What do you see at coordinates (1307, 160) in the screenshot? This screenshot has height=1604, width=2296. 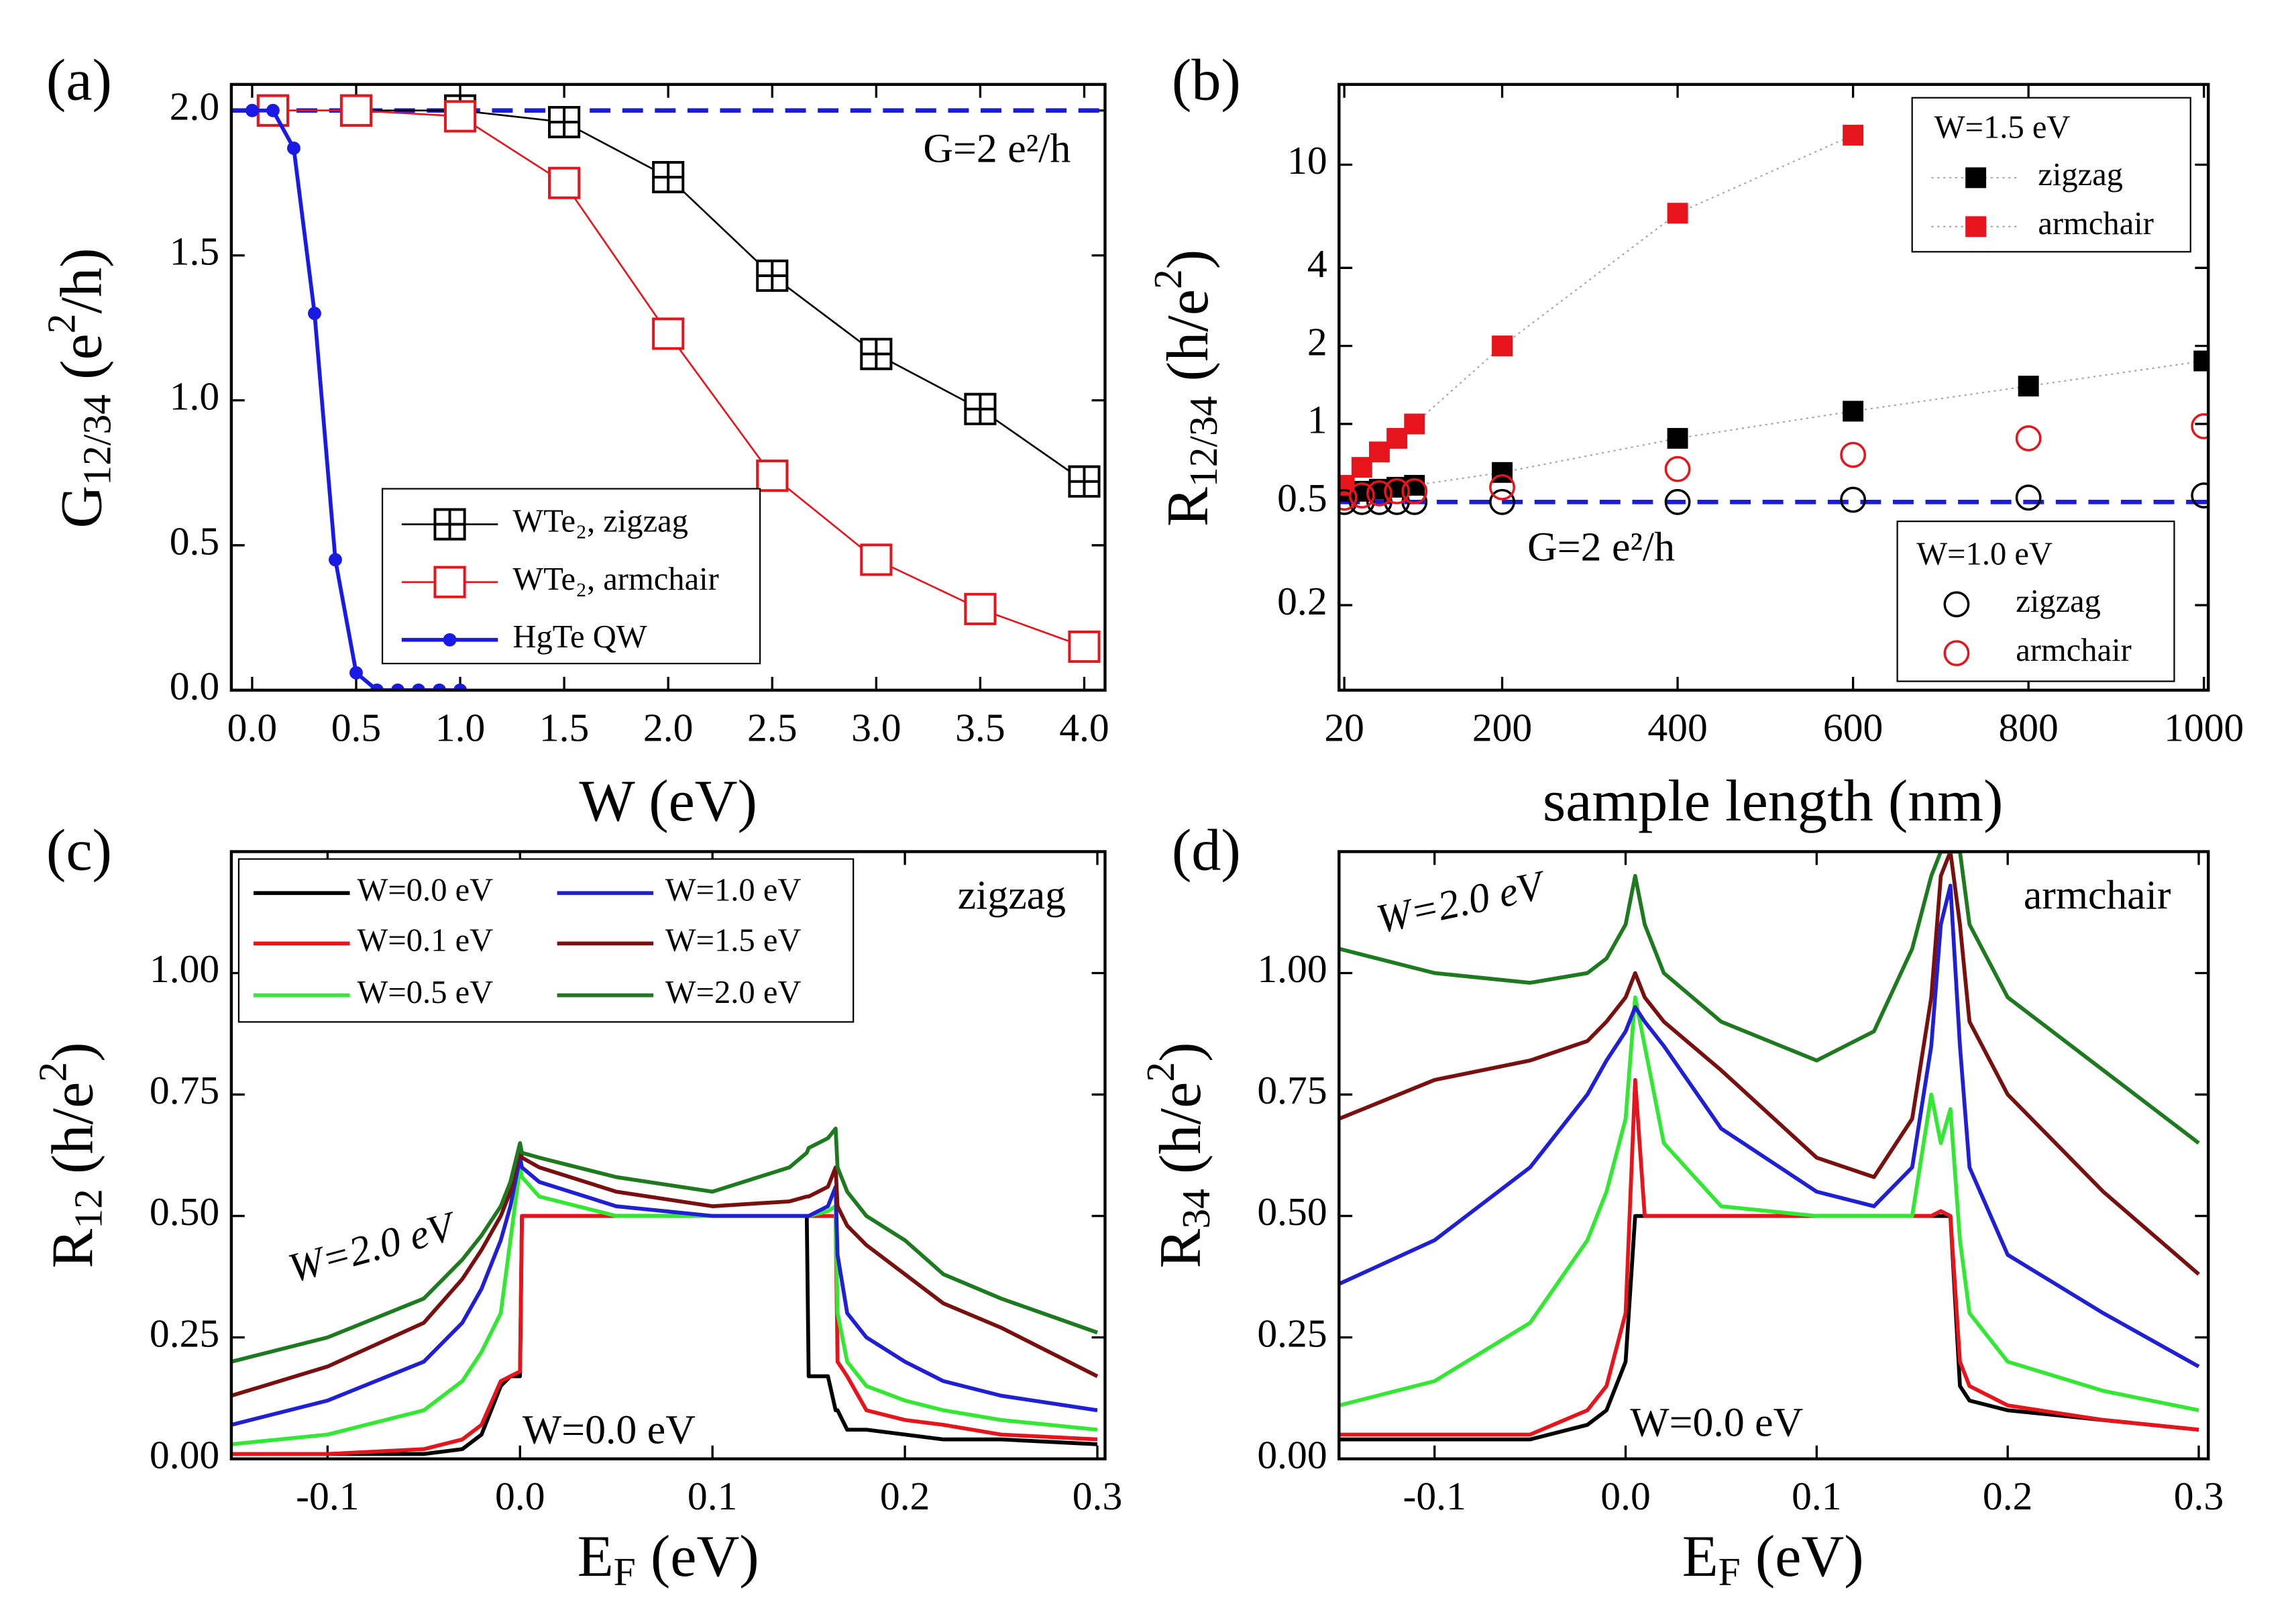 I see `y-tick-label: 10` at bounding box center [1307, 160].